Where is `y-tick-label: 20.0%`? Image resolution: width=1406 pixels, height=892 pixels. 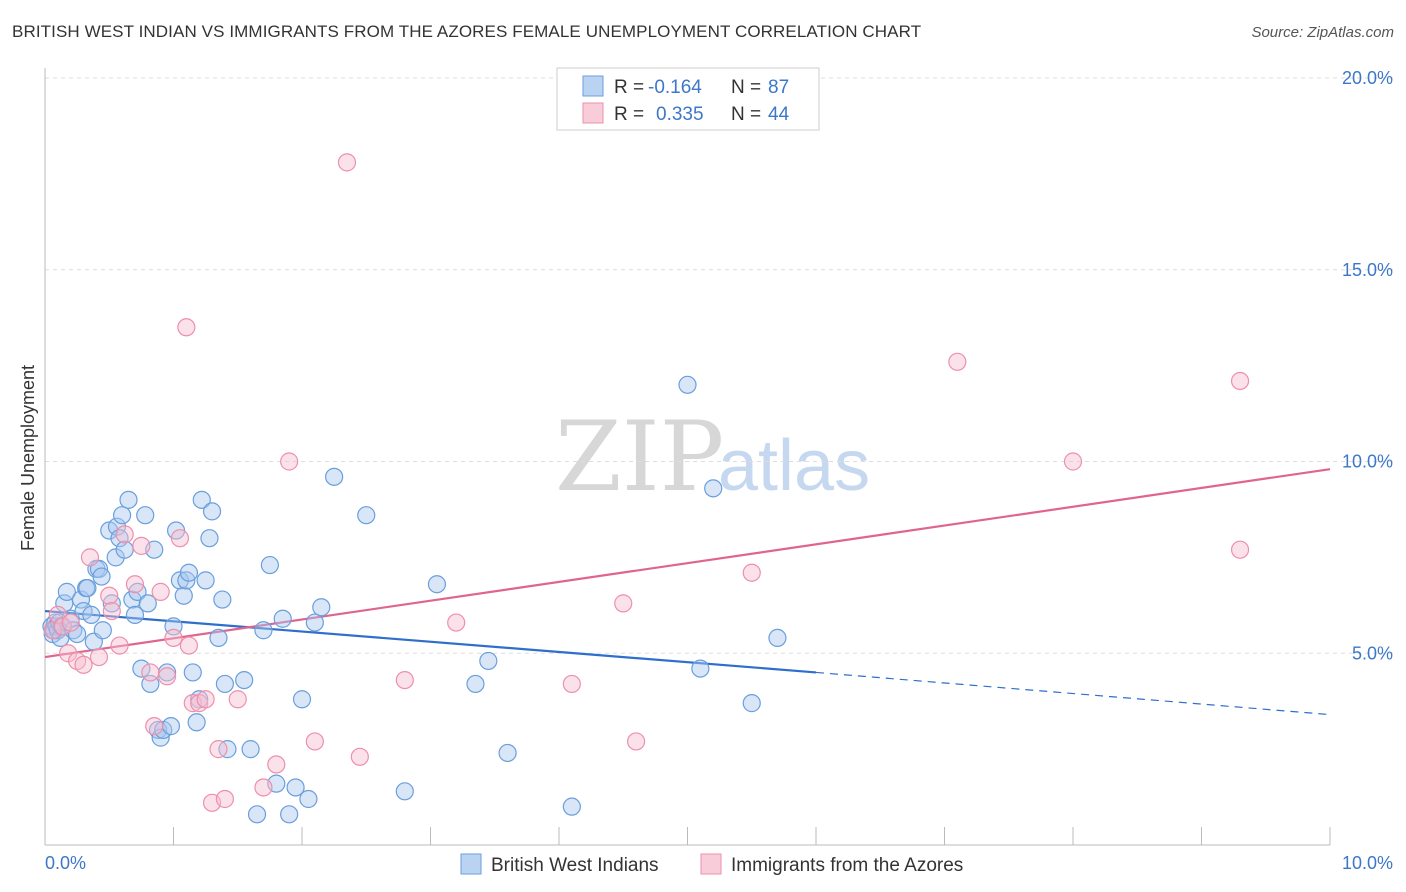
y-tick-label: 20.0% is located at coordinates (1367, 78).